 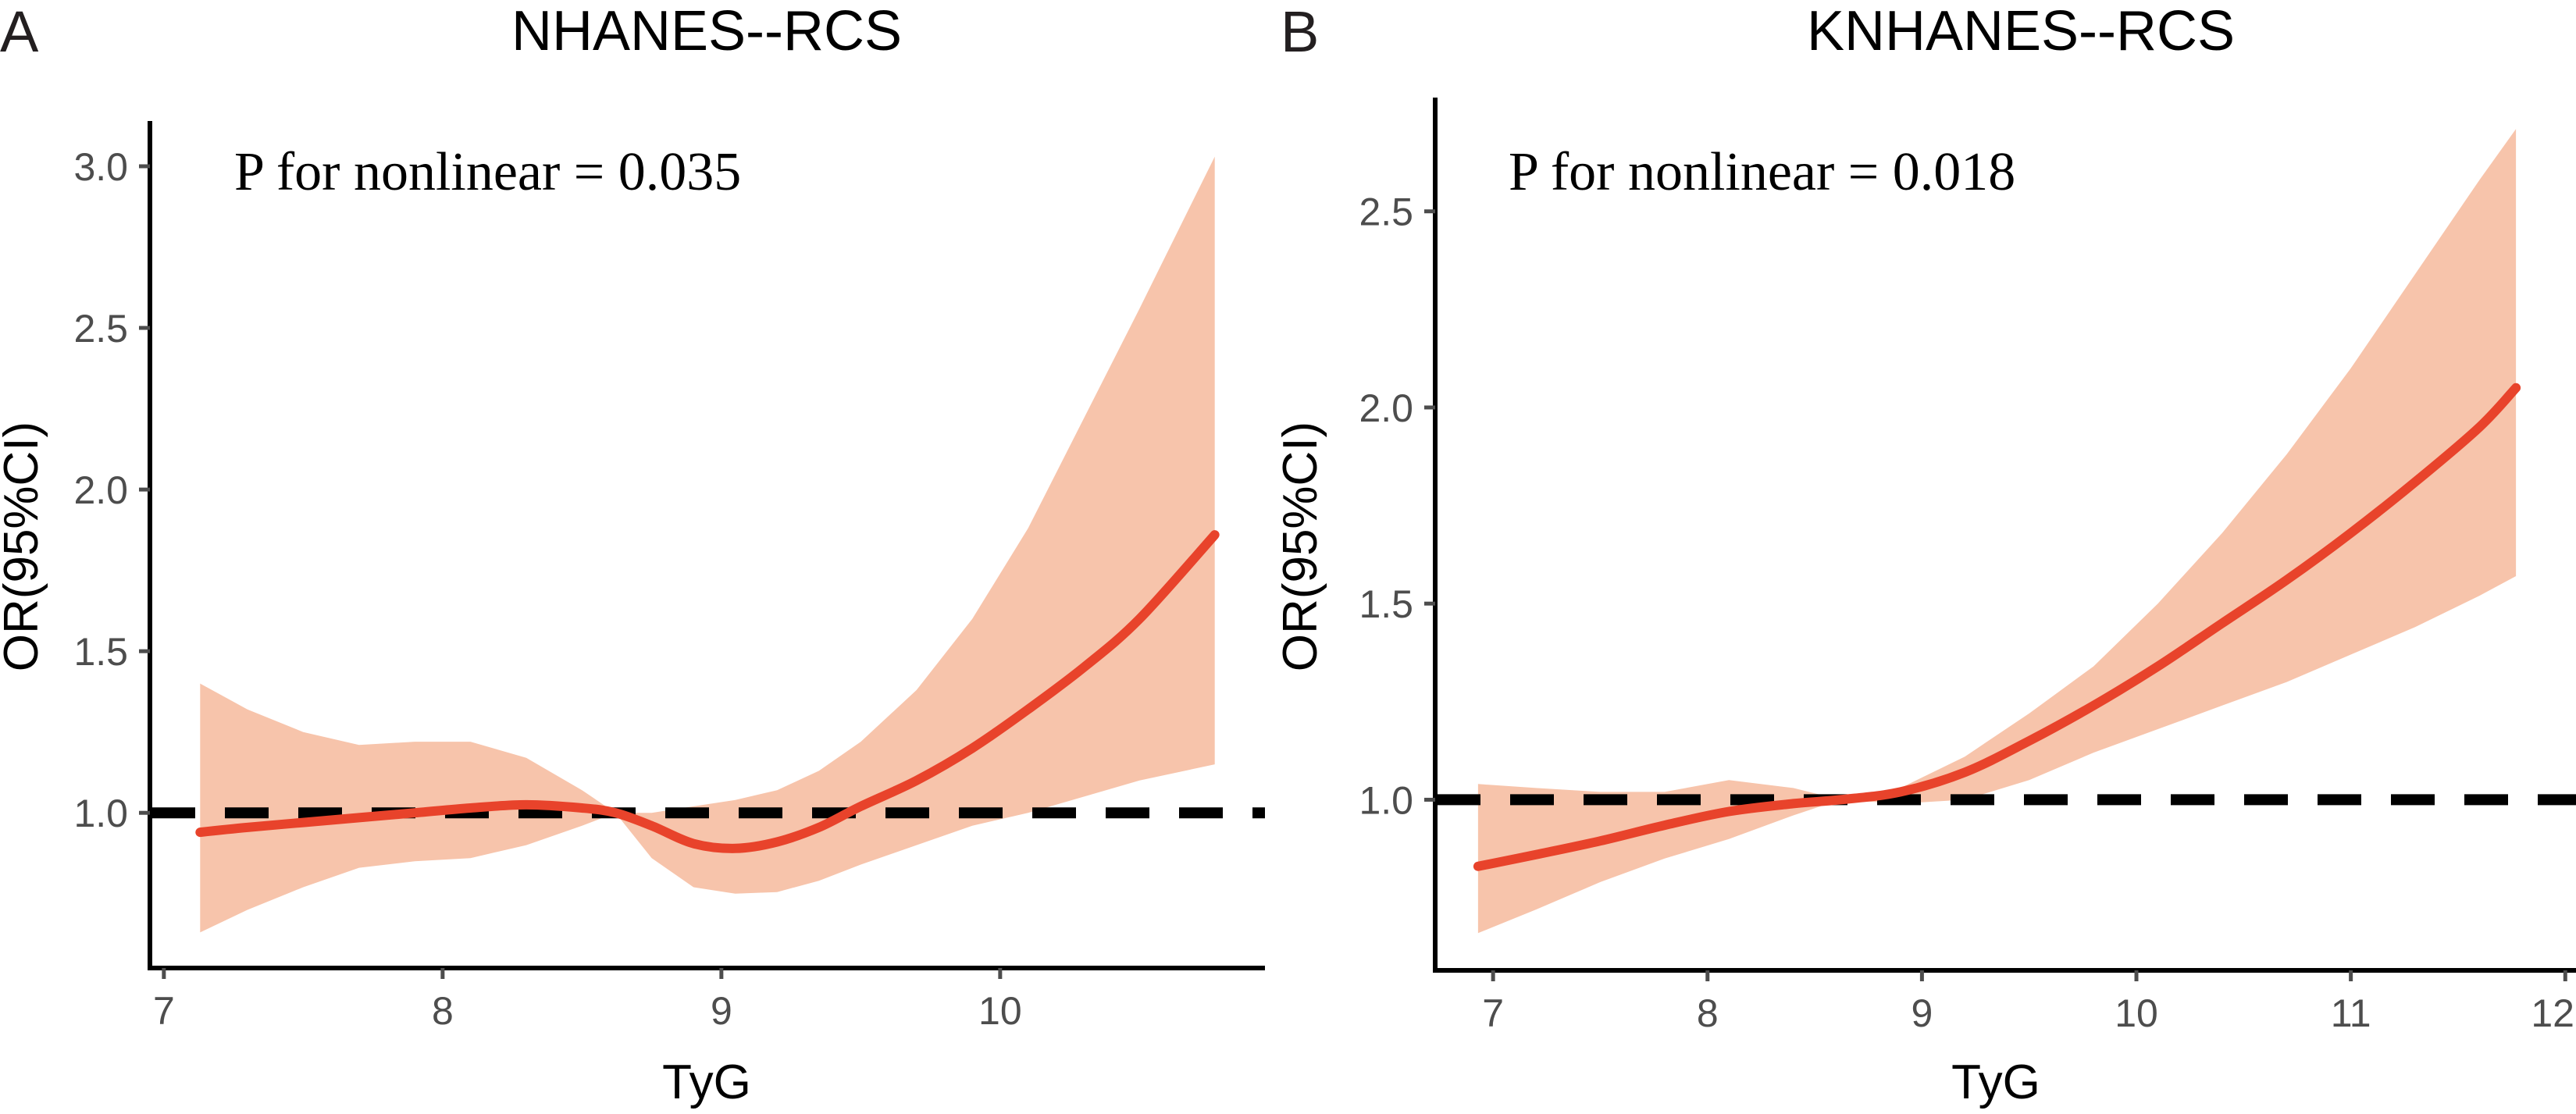 I want to click on panel-a-x-label: TyG, so click(x=706, y=1082).